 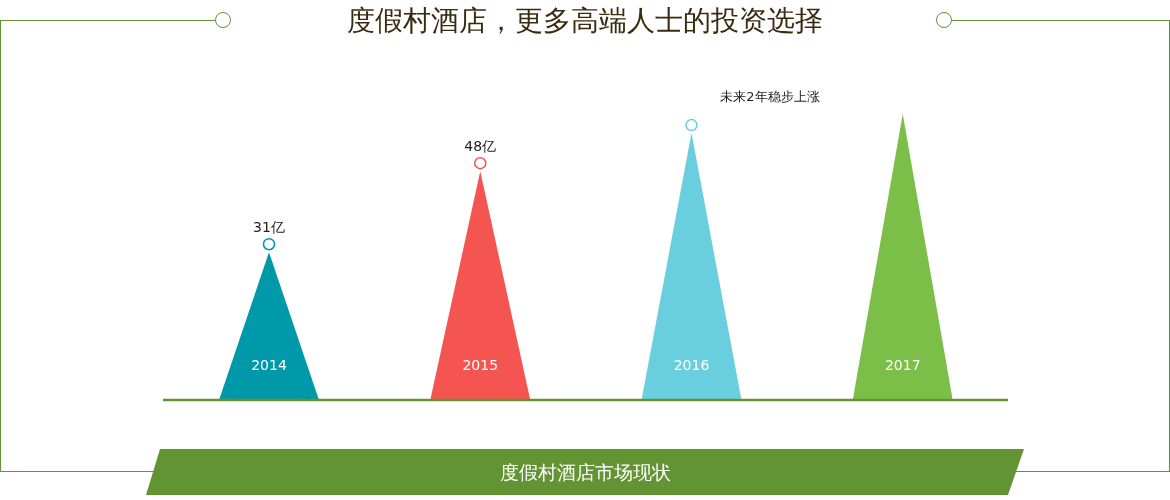 I want to click on x-tick-label: 2015, so click(x=480, y=365).